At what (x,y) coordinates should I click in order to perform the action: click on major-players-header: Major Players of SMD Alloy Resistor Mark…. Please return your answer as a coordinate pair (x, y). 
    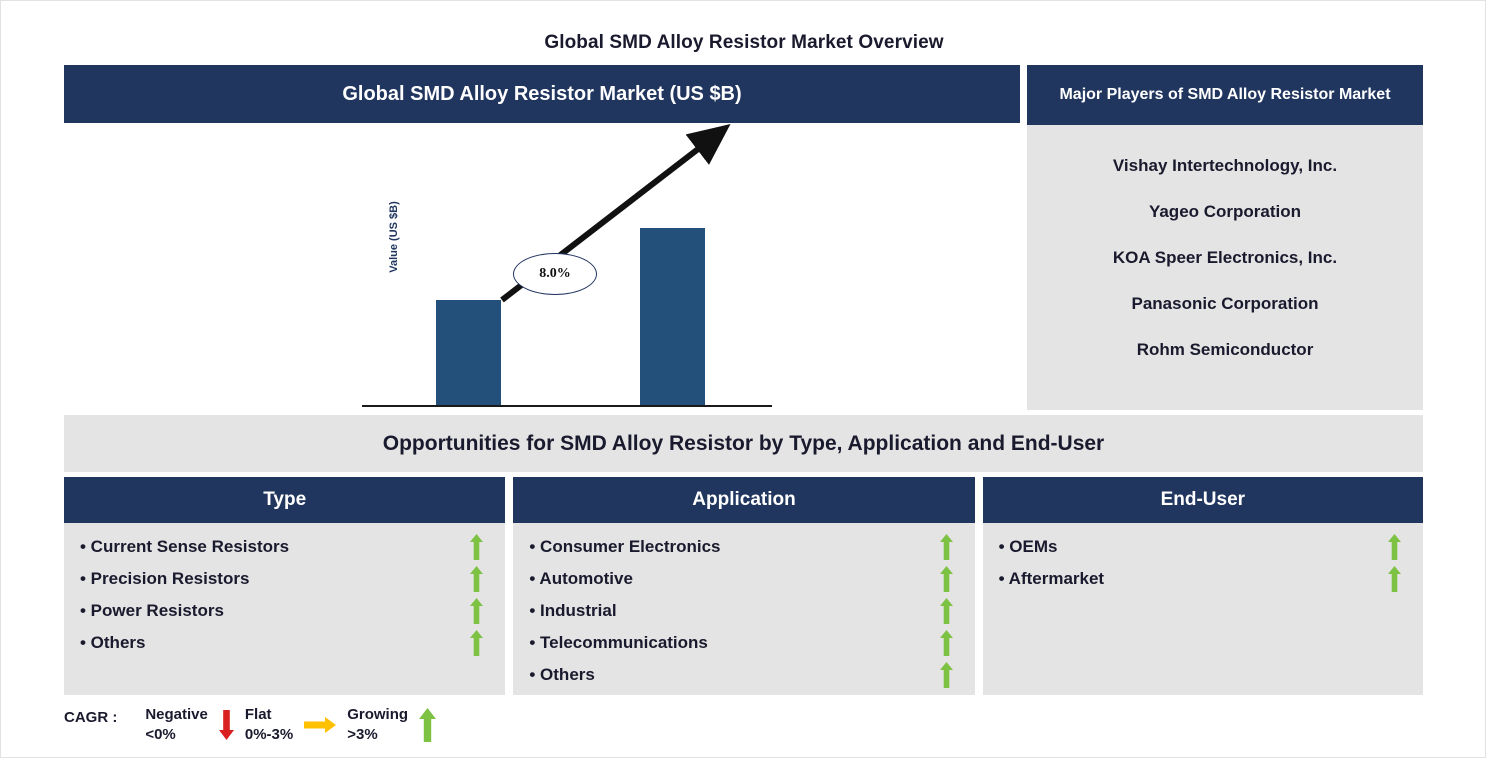
    Looking at the image, I should click on (1225, 95).